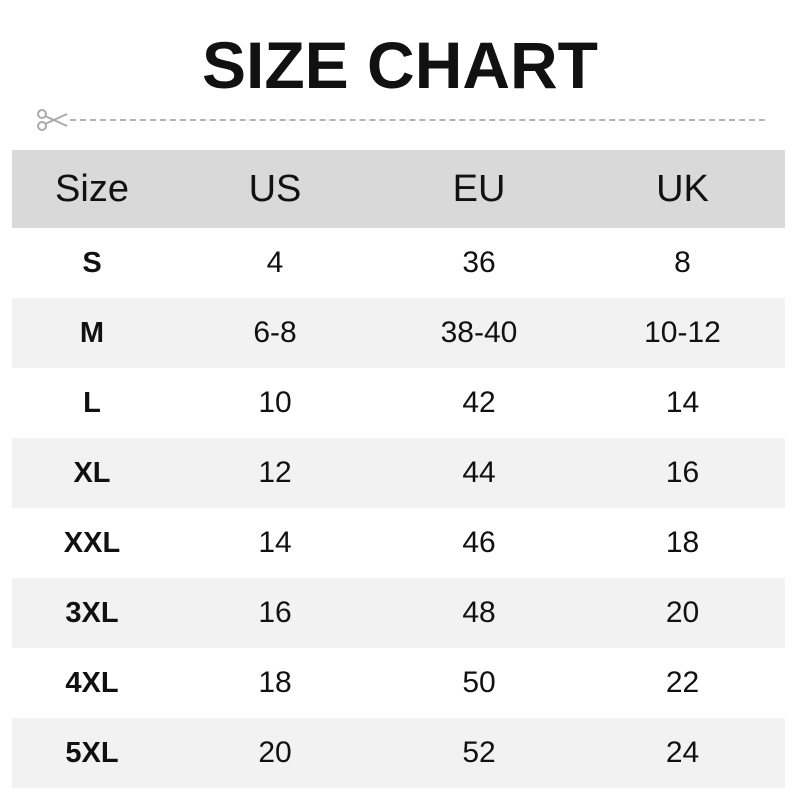  I want to click on cell-eu: 46, so click(479, 542).